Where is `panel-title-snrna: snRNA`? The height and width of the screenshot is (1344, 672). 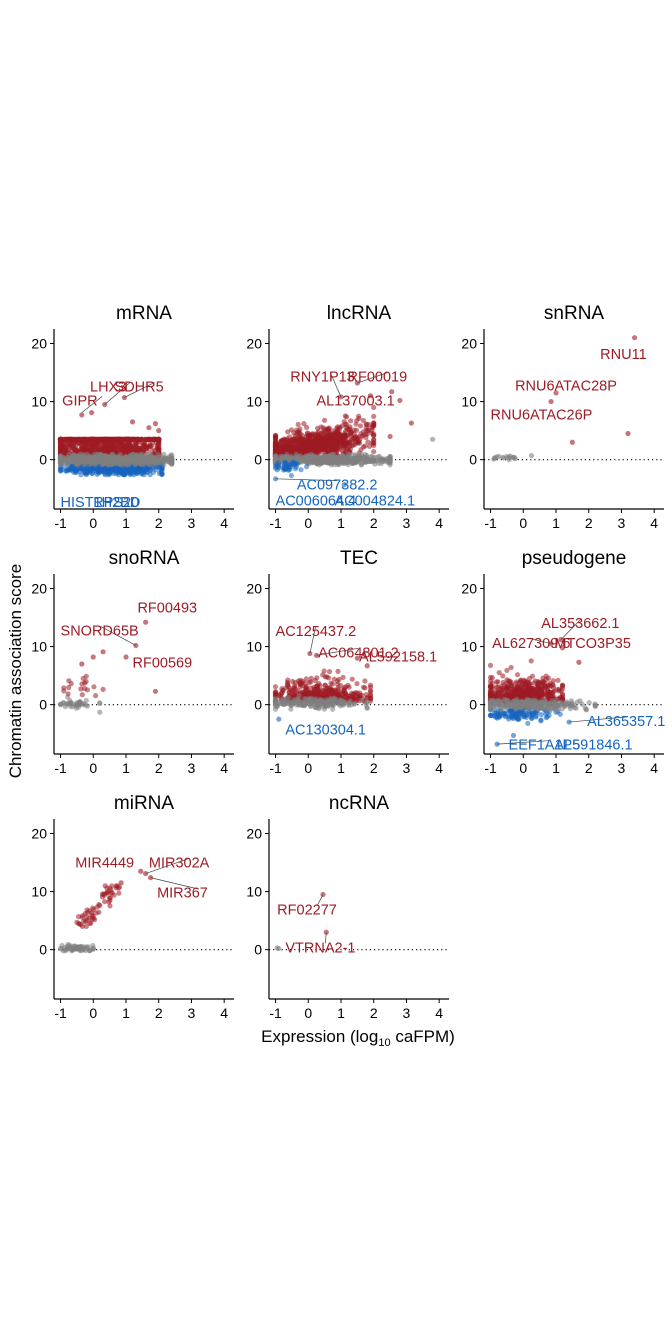 panel-title-snrna: snRNA is located at coordinates (574, 313).